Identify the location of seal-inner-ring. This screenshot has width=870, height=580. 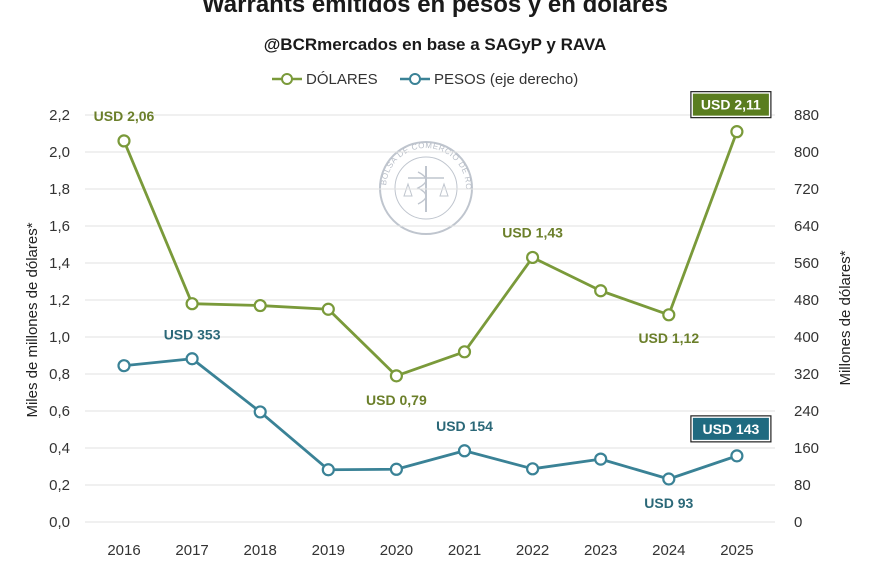
(426, 188).